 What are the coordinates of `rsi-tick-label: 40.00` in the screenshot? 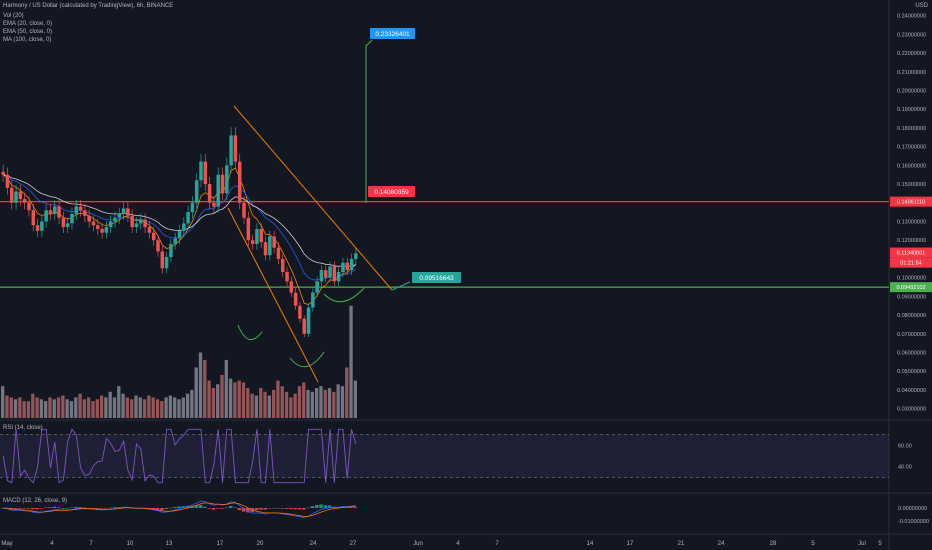 It's located at (905, 468).